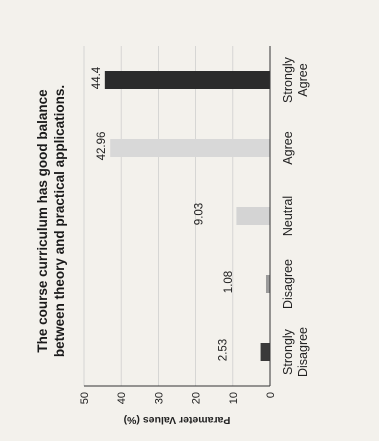 The image size is (379, 441). Describe the element at coordinates (178, 398) in the screenshot. I see `y-ticks: 0 10 20 30 40 50` at that location.